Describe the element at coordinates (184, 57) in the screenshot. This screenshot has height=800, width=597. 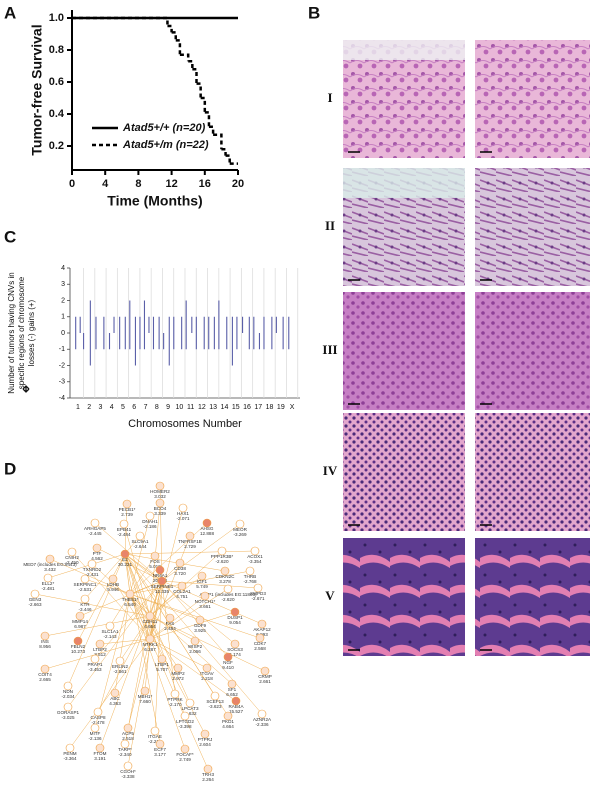
I see `survival-step` at that location.